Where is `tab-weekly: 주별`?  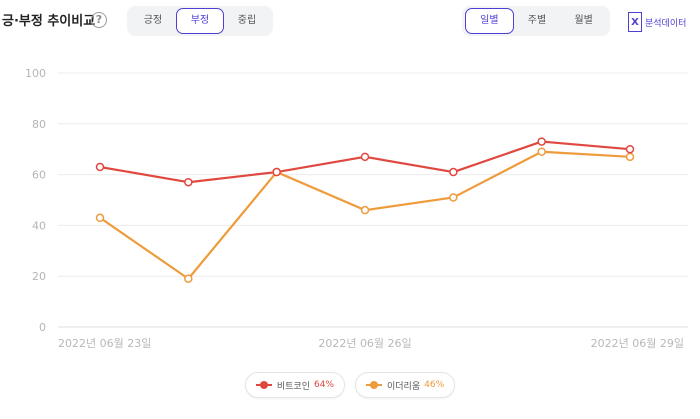 tab-weekly: 주별 is located at coordinates (537, 20).